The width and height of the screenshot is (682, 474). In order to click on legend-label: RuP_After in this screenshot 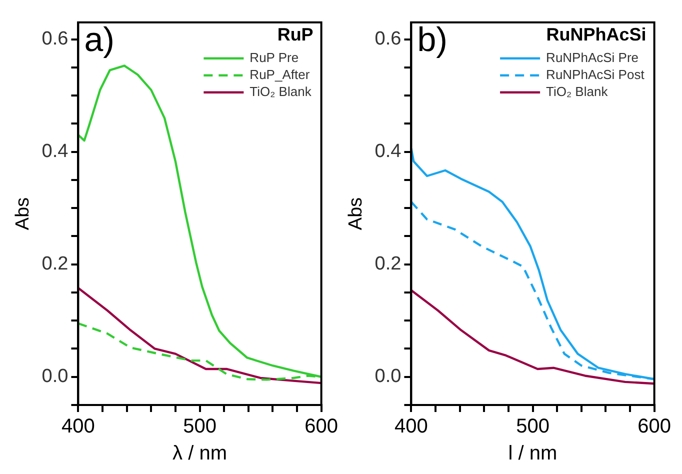, I will do `click(280, 74)`.